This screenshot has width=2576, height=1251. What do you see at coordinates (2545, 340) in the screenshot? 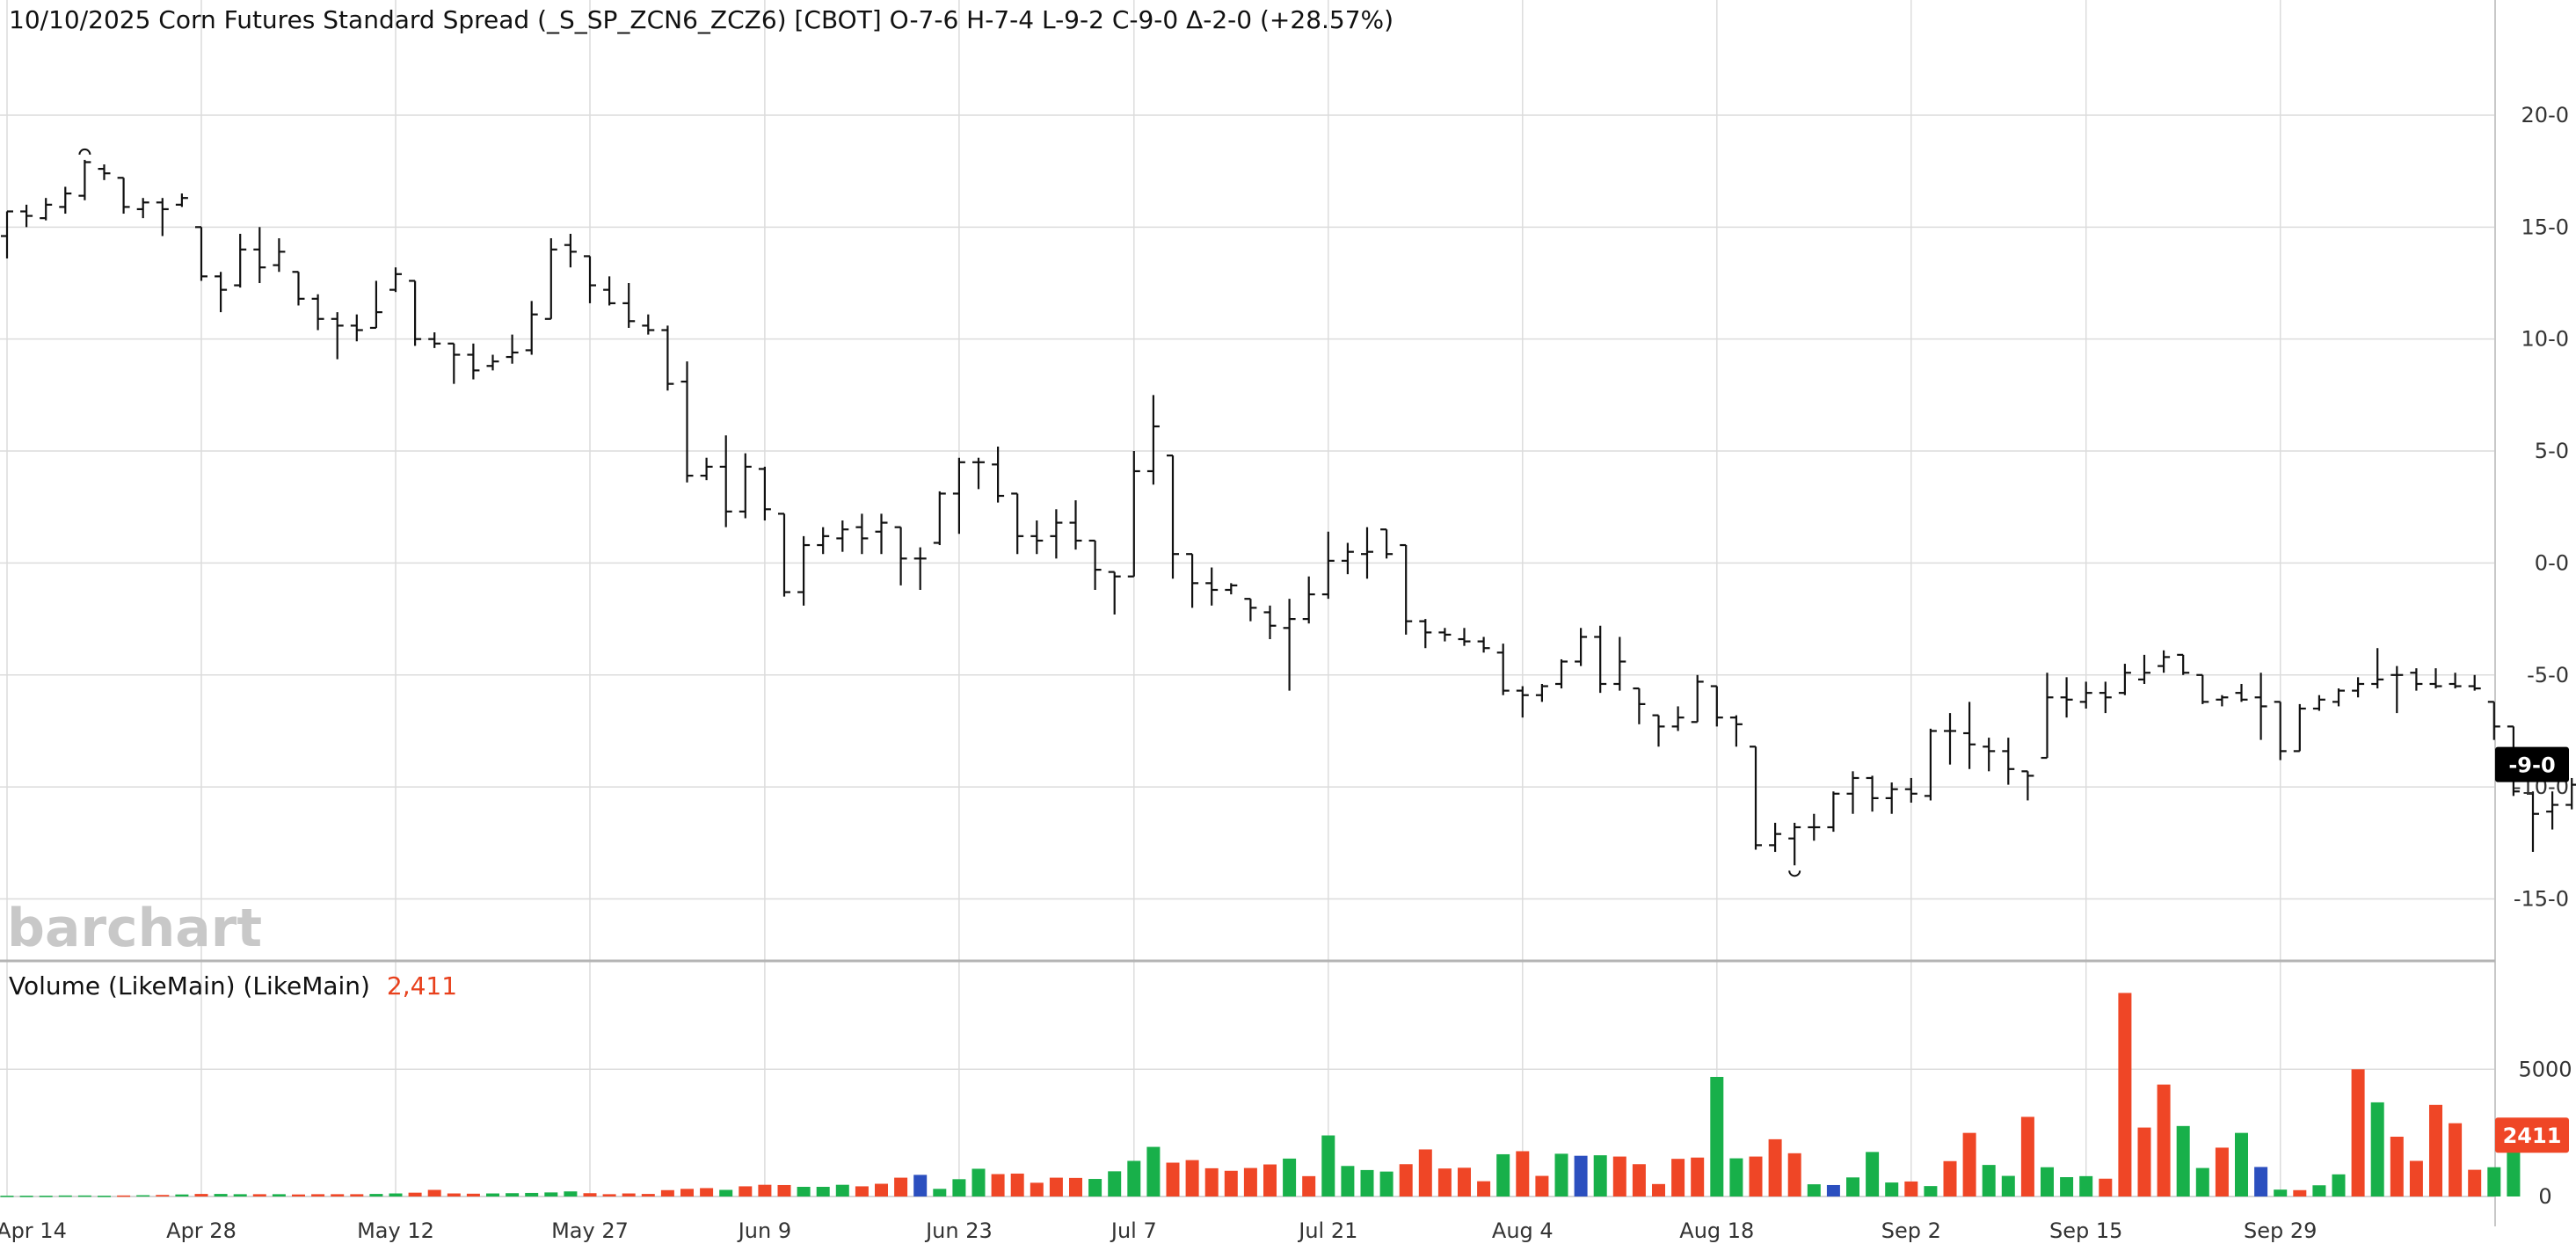
I see `price-tick-label: 10-0` at bounding box center [2545, 340].